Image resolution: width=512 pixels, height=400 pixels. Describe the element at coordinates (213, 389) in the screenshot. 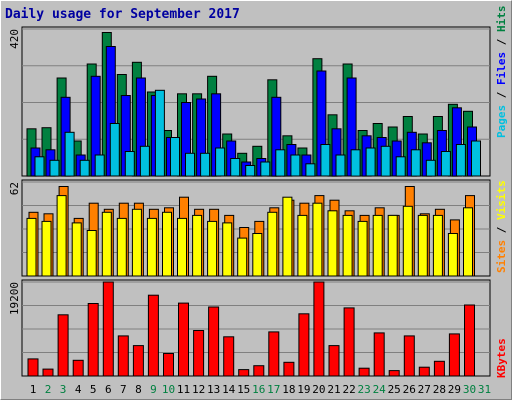

I see `day-label: 13` at that location.